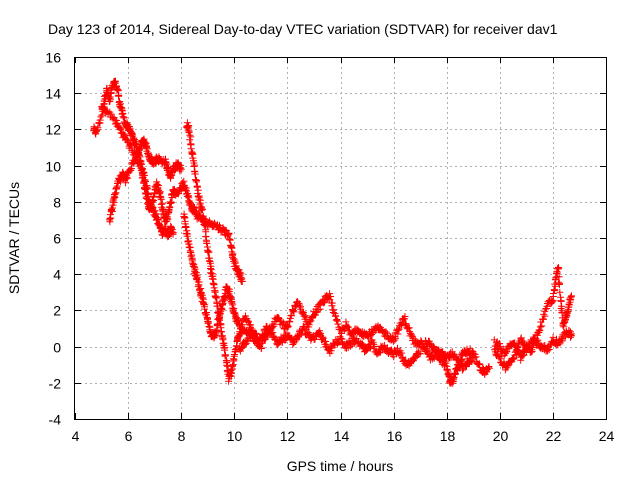 The width and height of the screenshot is (640, 480). Describe the element at coordinates (182, 436) in the screenshot. I see `x-tick-label: 8` at that location.